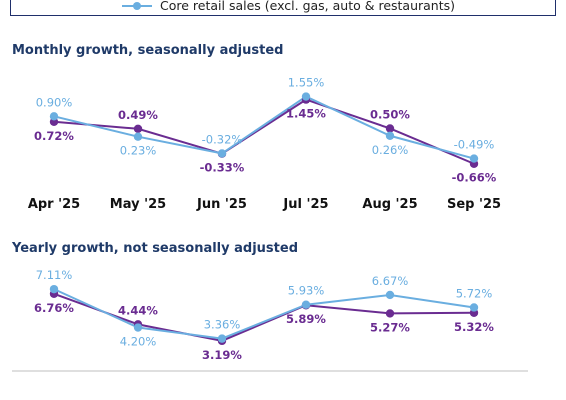  What do you see at coordinates (474, 178) in the screenshot?
I see `data-label: -0.66%` at bounding box center [474, 178].